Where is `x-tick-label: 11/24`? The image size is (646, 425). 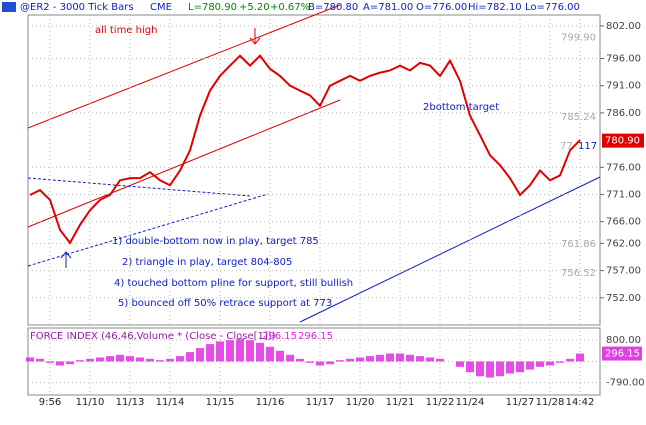 x-tick-label: 11/24 is located at coordinates (470, 402).